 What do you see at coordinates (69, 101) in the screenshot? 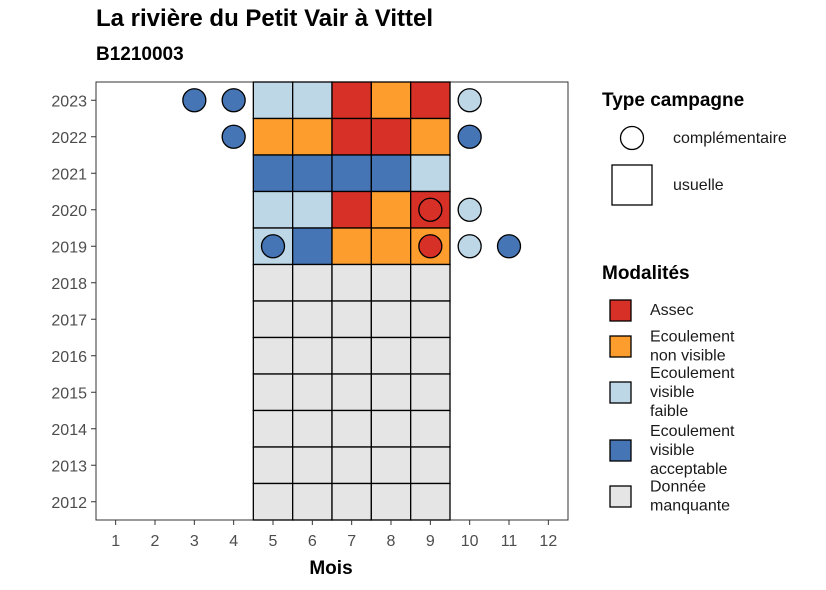
I see `y-tick-label-2023: 2023` at bounding box center [69, 101].